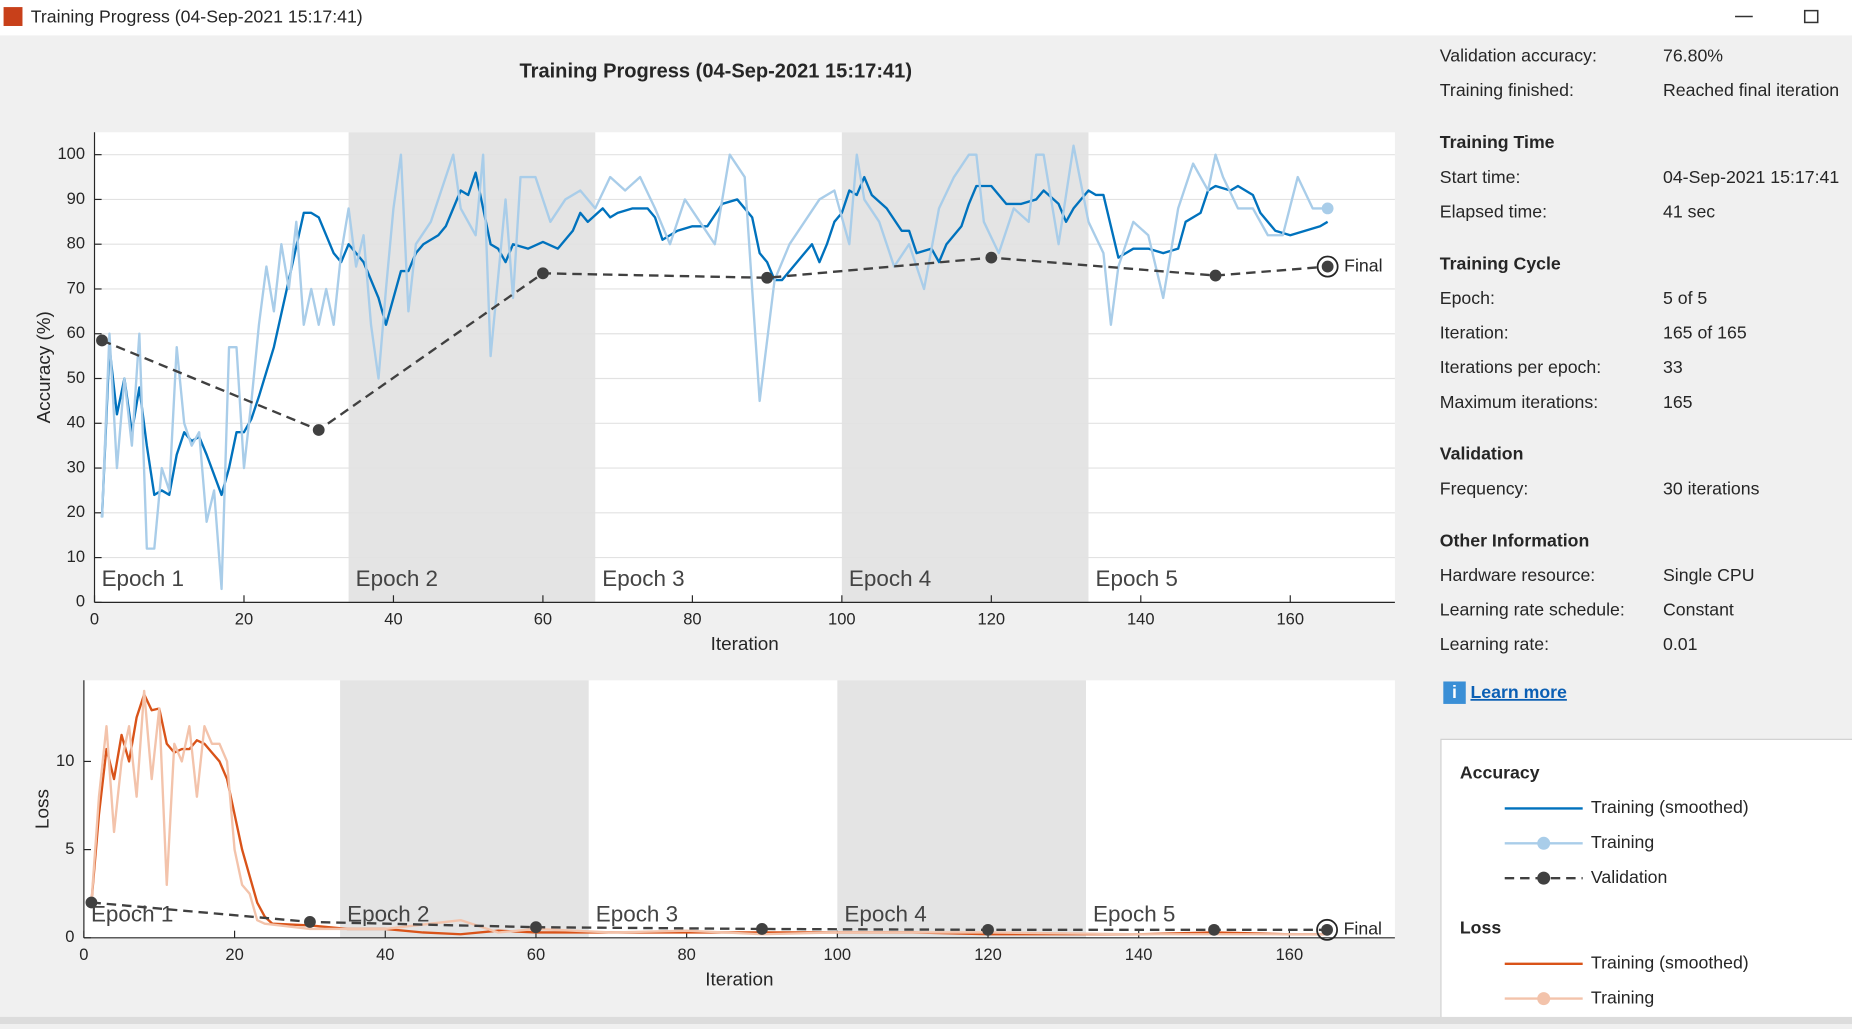 This screenshot has width=1852, height=1029. Describe the element at coordinates (1520, 367) in the screenshot. I see `info-label: Iterations per epoch:` at that location.